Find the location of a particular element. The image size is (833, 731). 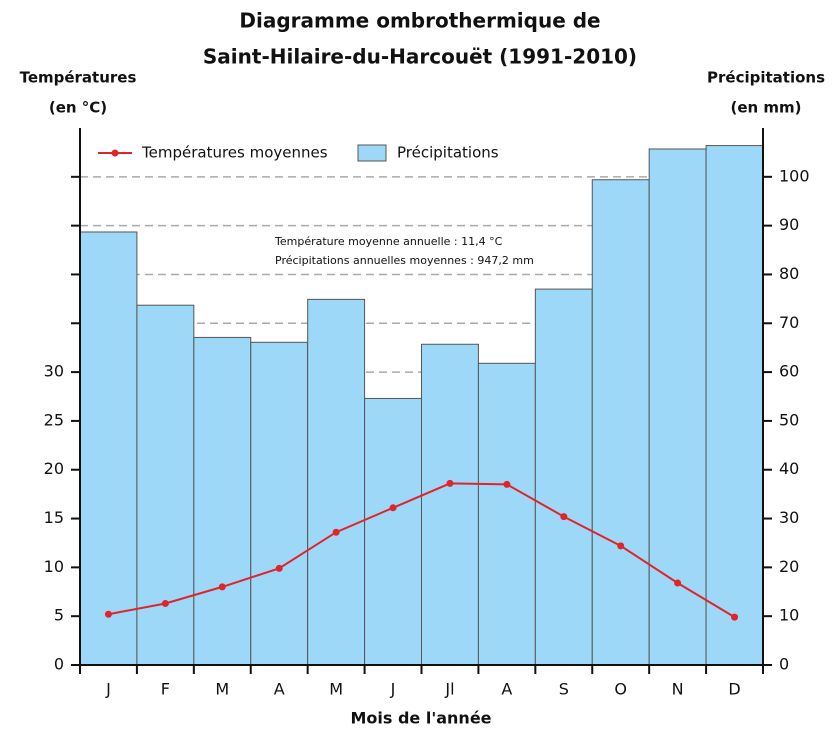

y-tick-label: 10 is located at coordinates (54, 566).